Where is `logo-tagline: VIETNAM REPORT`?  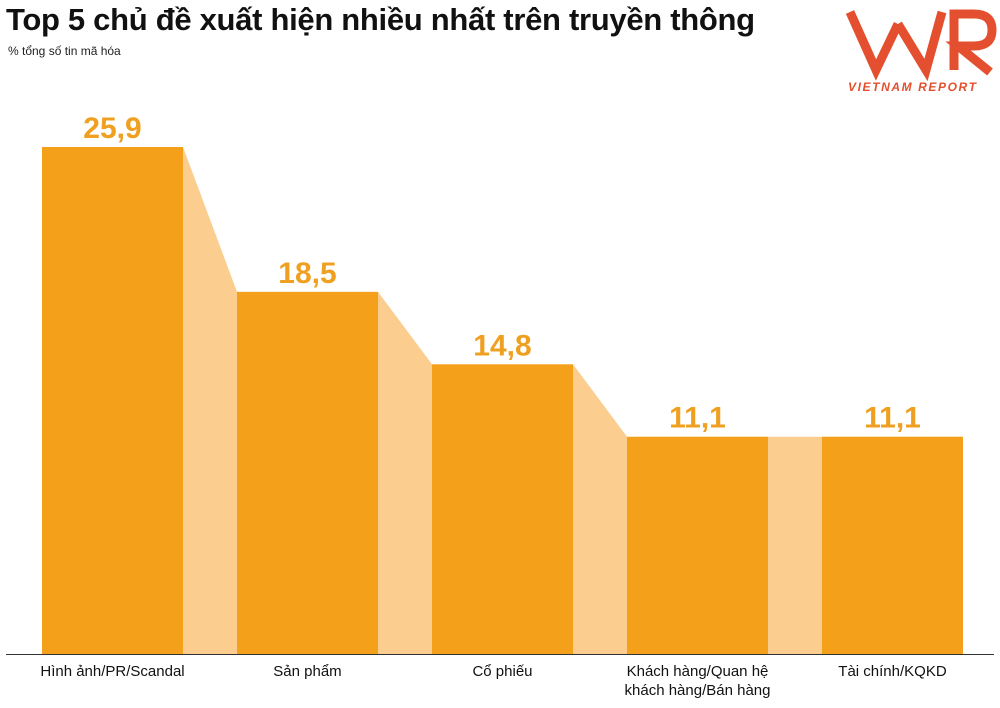 logo-tagline: VIETNAM REPORT is located at coordinates (913, 87).